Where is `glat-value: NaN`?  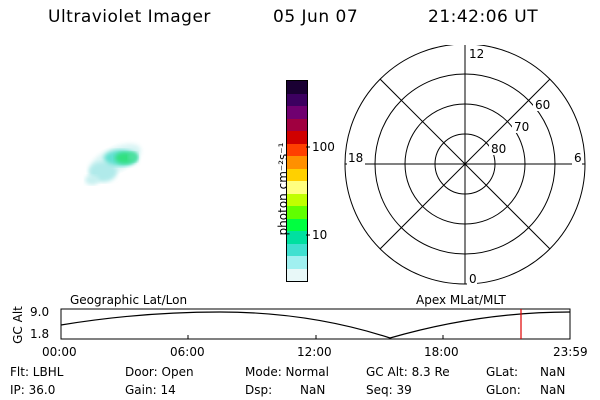 glat-value: NaN is located at coordinates (553, 372).